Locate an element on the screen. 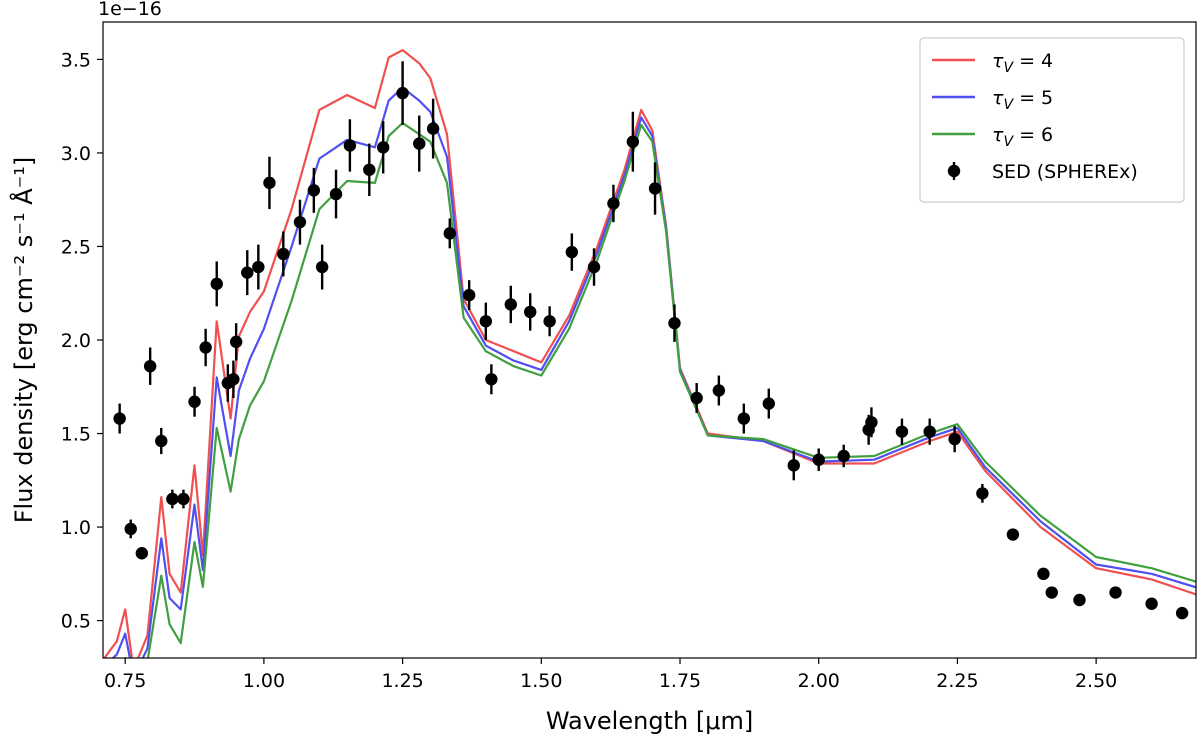  x-tick-label: 0.75 is located at coordinates (125, 681).